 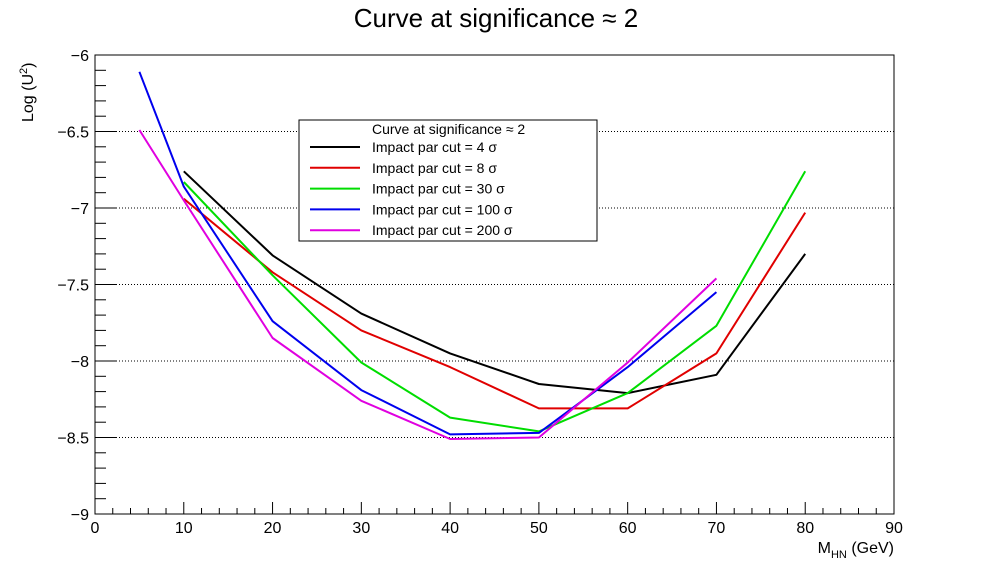 What do you see at coordinates (28, 98) in the screenshot?
I see `y-axis-label-main: Log (U` at bounding box center [28, 98].